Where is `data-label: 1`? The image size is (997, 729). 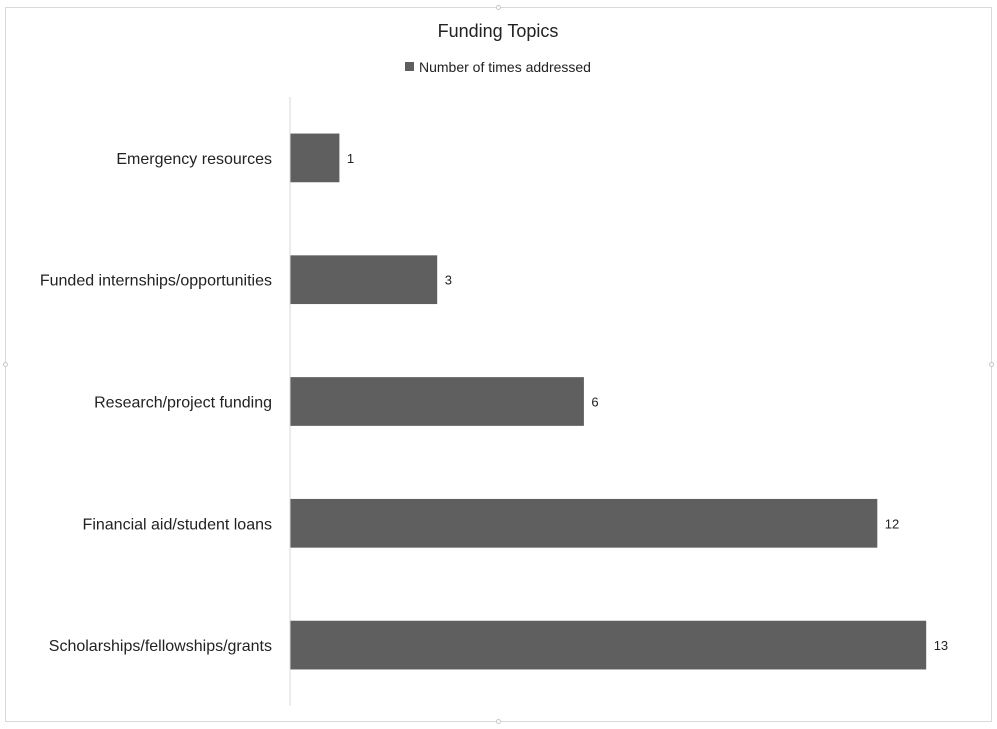
data-label: 1 is located at coordinates (350, 158).